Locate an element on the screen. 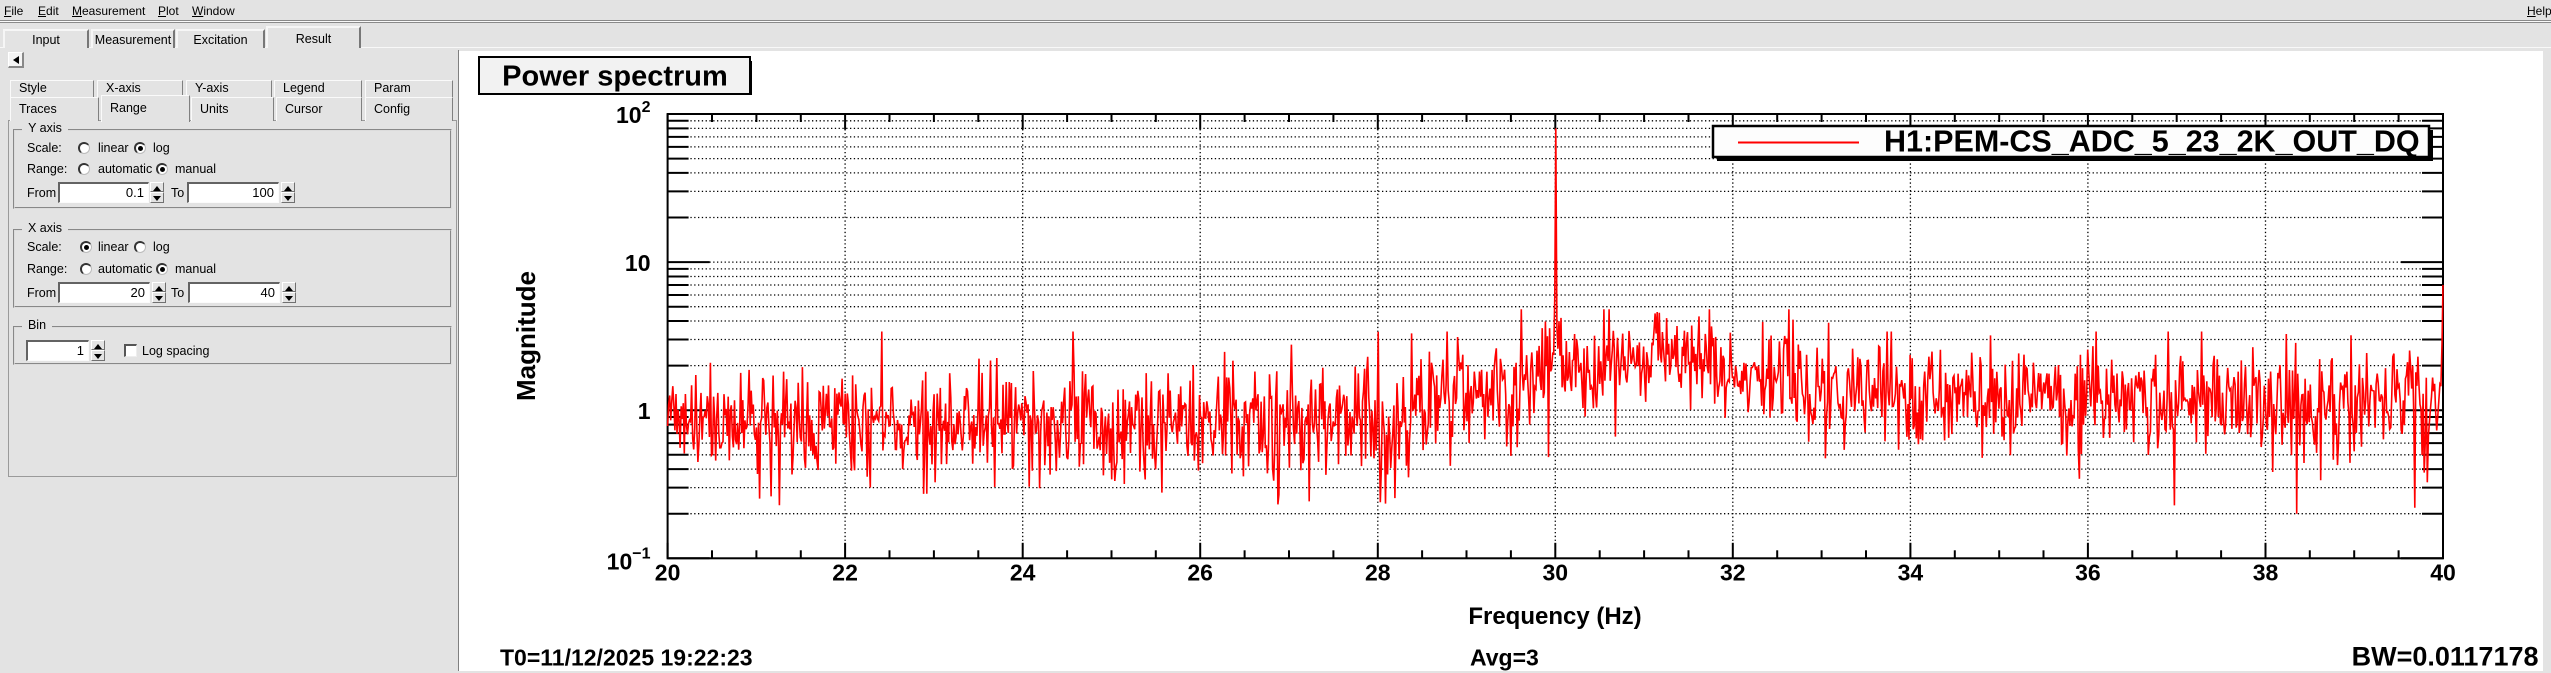  svg-text: 22 is located at coordinates (845, 572).